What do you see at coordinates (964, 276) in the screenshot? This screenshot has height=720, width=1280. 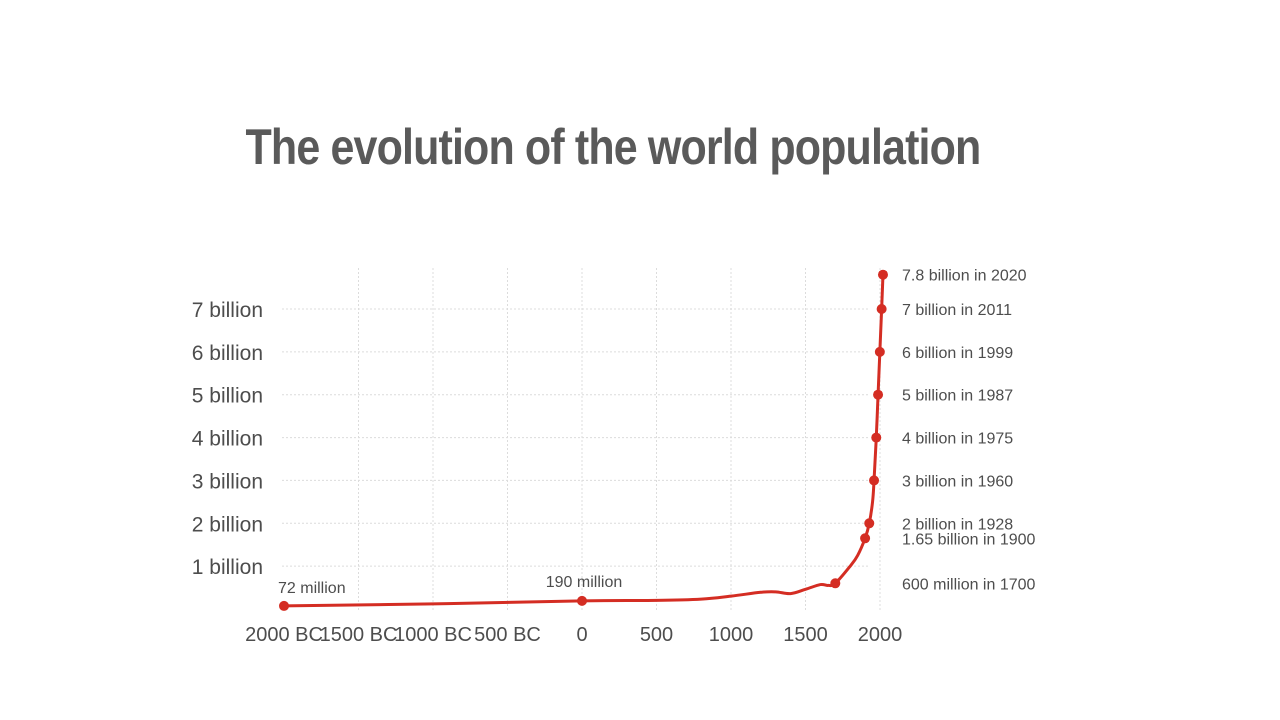 I see `data-label: 7.8 billion in 2020` at bounding box center [964, 276].